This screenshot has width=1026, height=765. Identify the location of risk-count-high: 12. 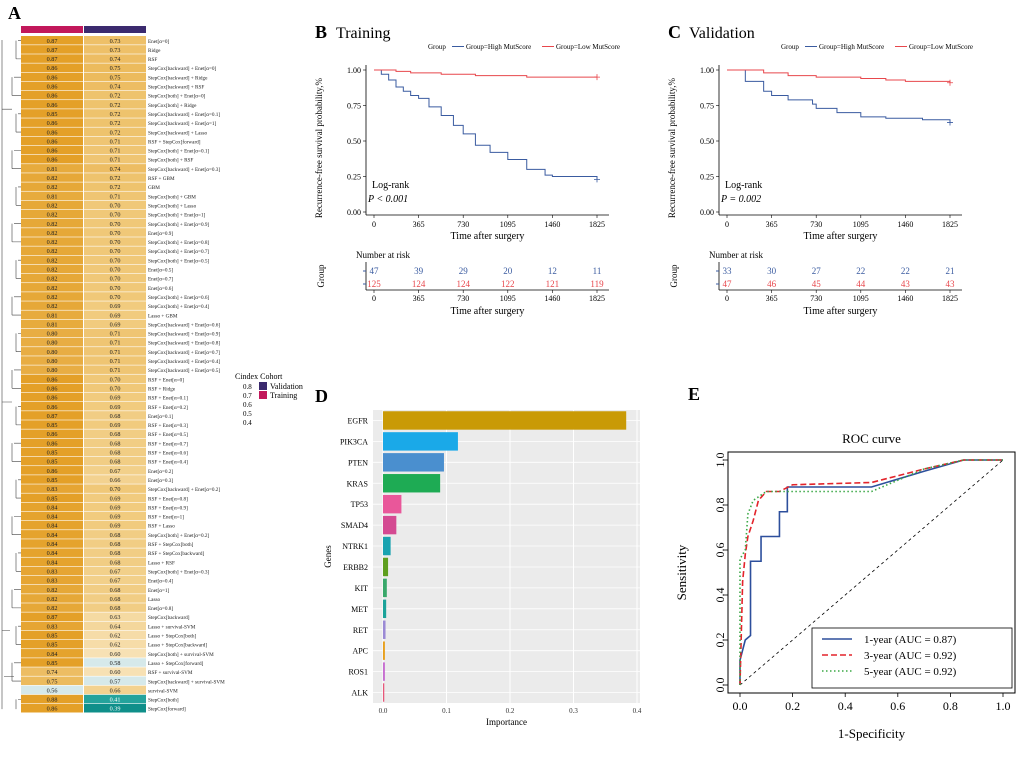
(552, 271).